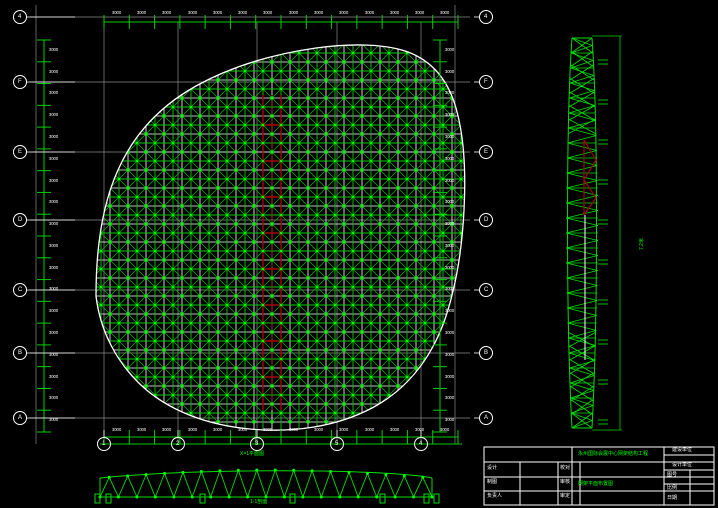  Describe the element at coordinates (267, 498) in the screenshot. I see `truss-supports` at that location.